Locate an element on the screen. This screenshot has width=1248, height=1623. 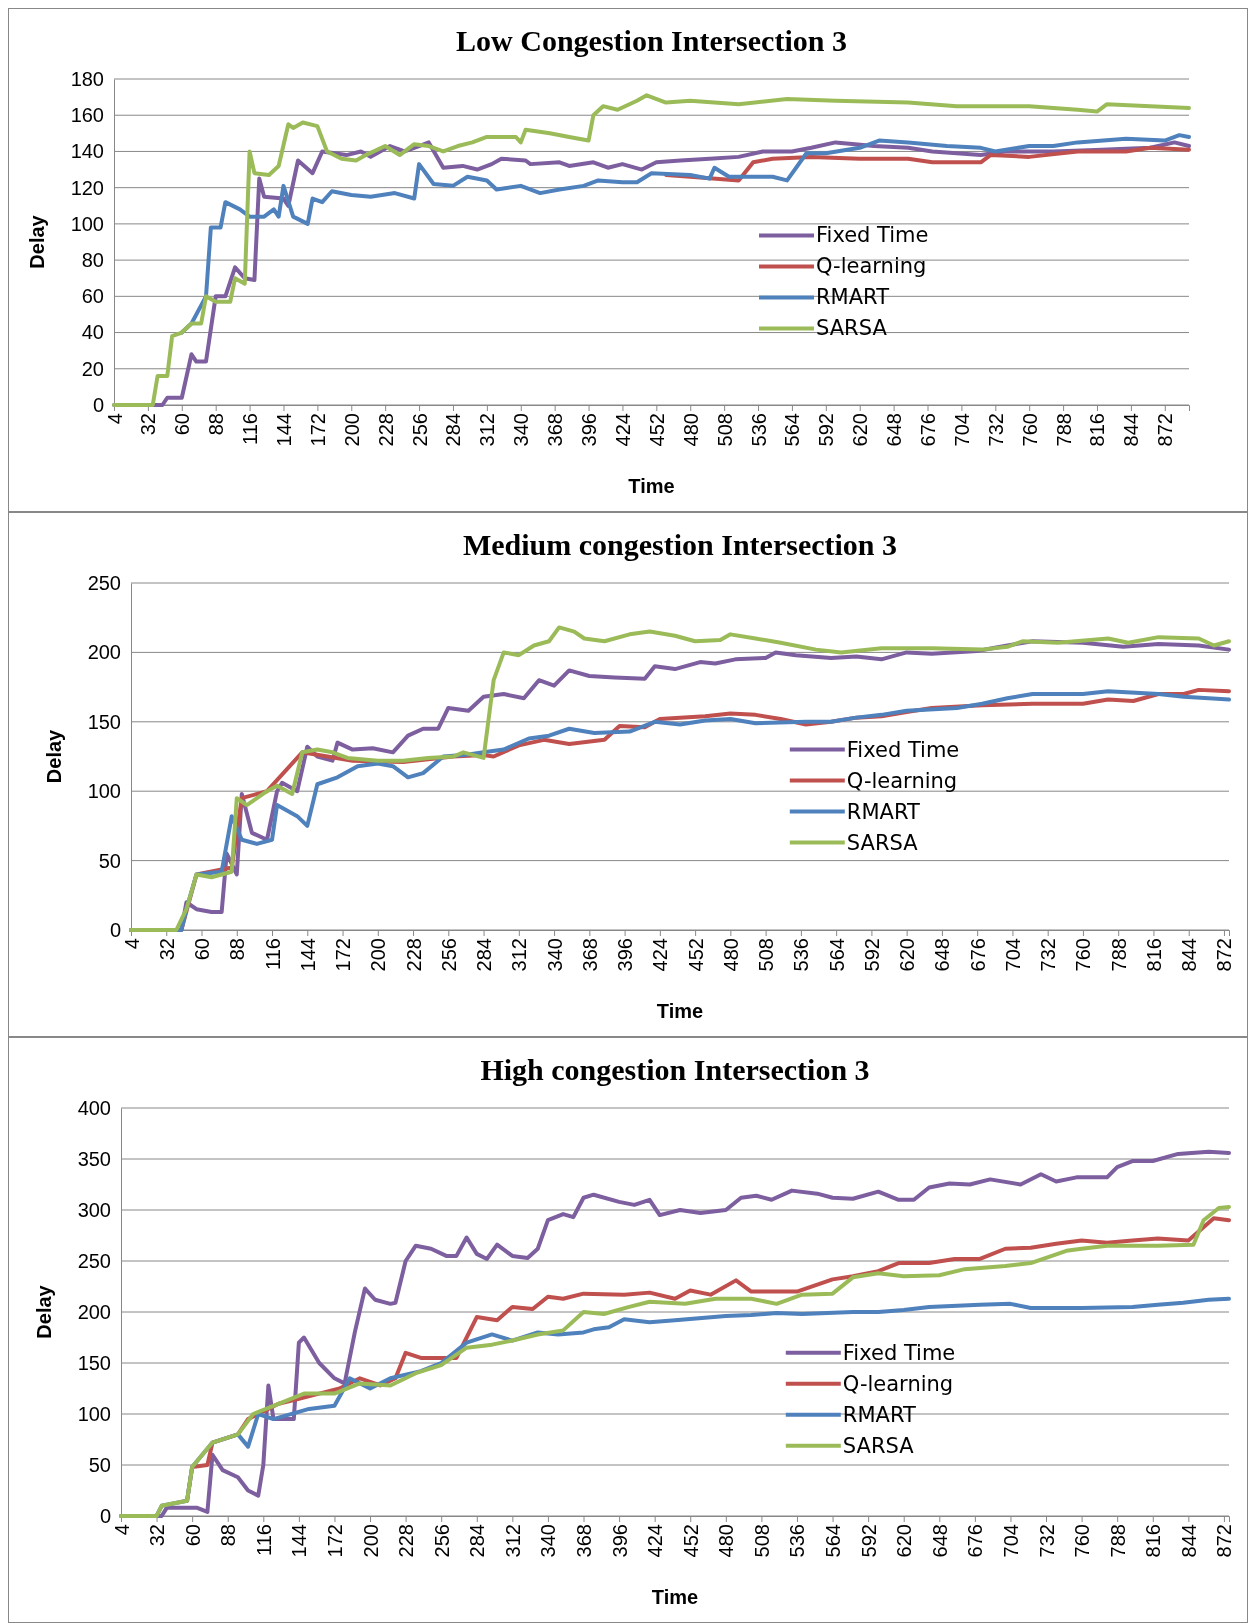
x-tick-label: 396 is located at coordinates (619, 1541).